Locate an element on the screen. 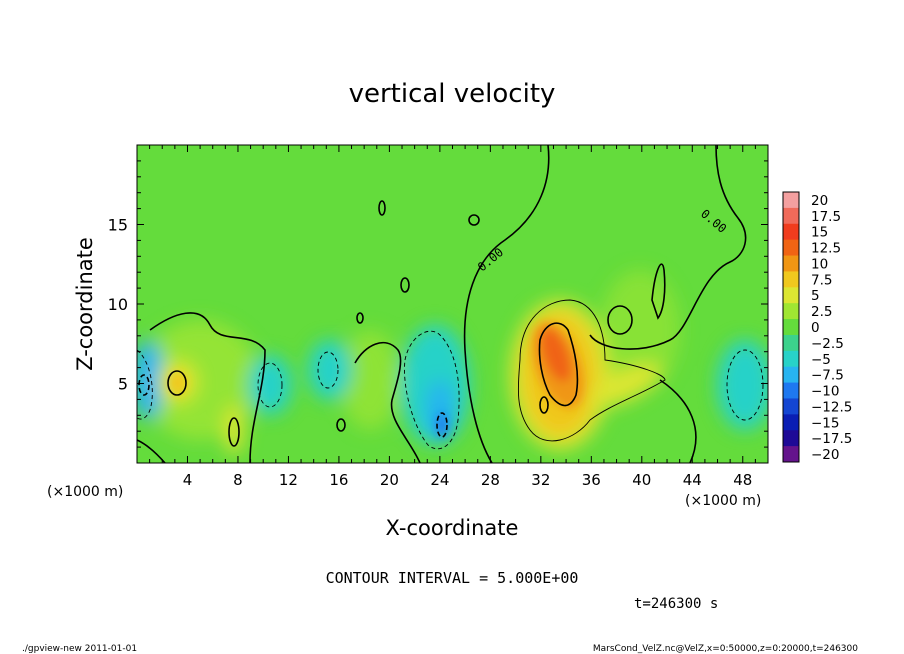  contour-zero-mid is located at coordinates (387, 402).